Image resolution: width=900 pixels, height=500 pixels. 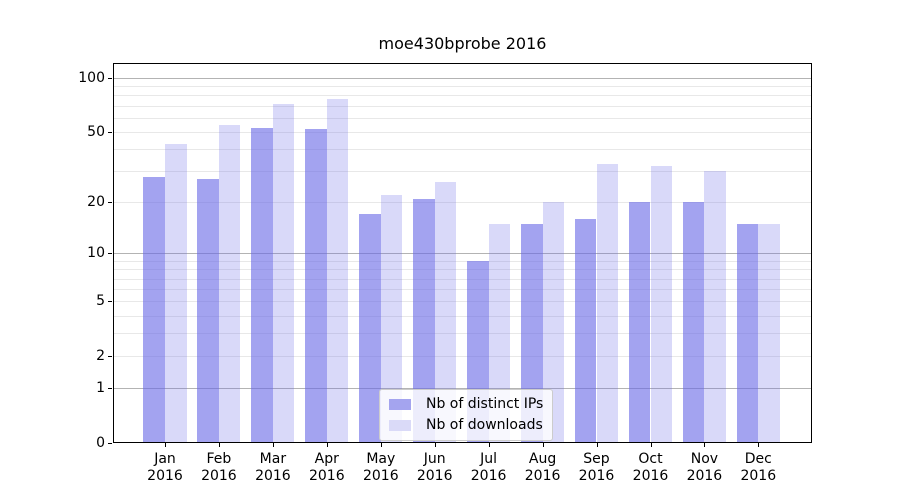 I want to click on x-tick-label-oct: Oct 2016, so click(x=651, y=468).